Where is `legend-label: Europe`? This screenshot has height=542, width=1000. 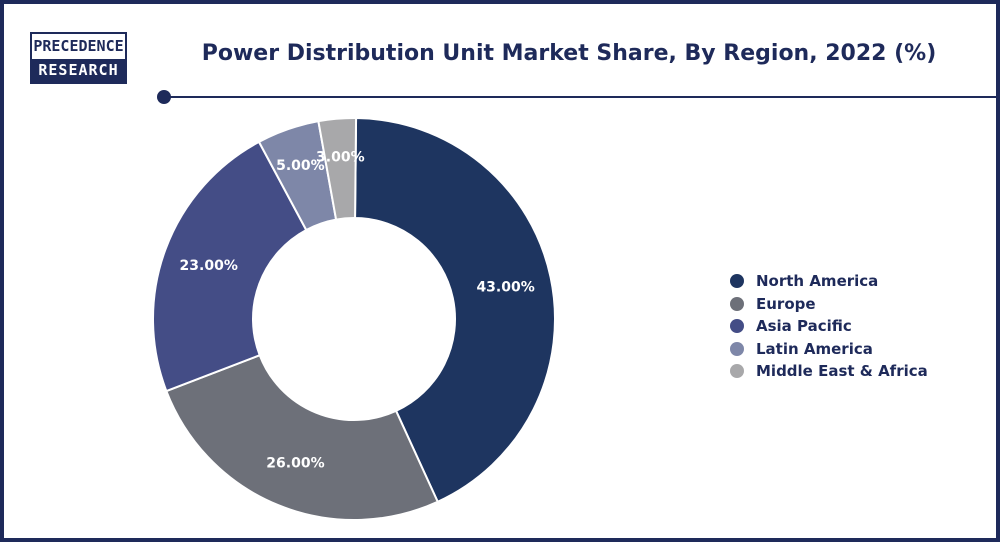
legend-label: Europe is located at coordinates (786, 303).